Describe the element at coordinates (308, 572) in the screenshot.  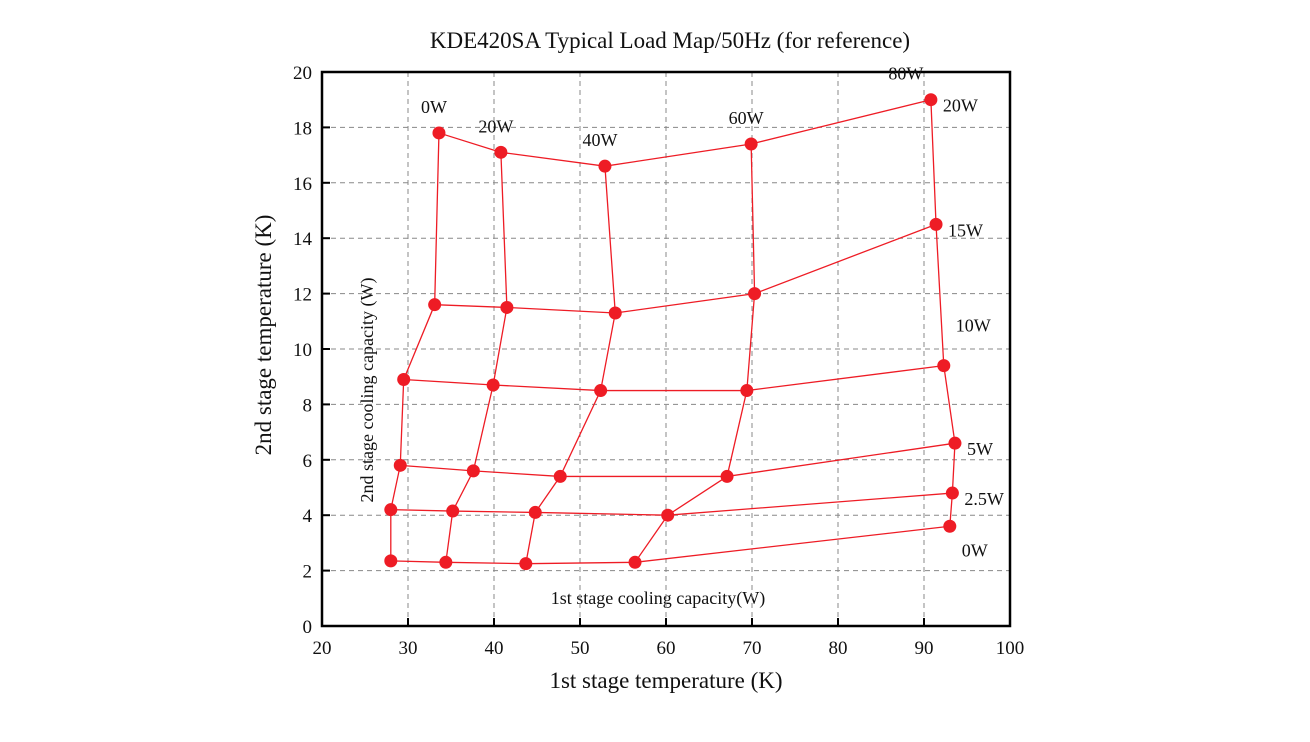
I see `y-tick-label: 2` at that location.